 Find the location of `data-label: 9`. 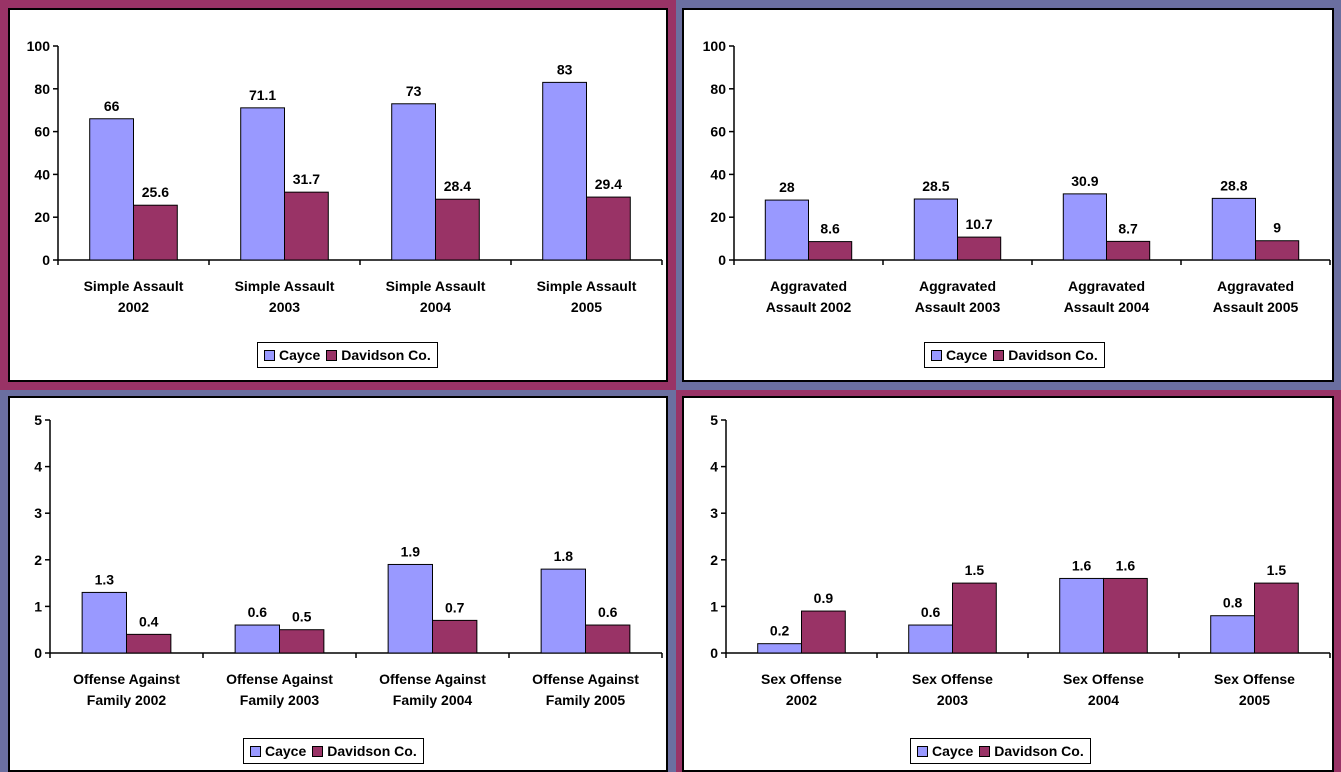

data-label: 9 is located at coordinates (1277, 228).